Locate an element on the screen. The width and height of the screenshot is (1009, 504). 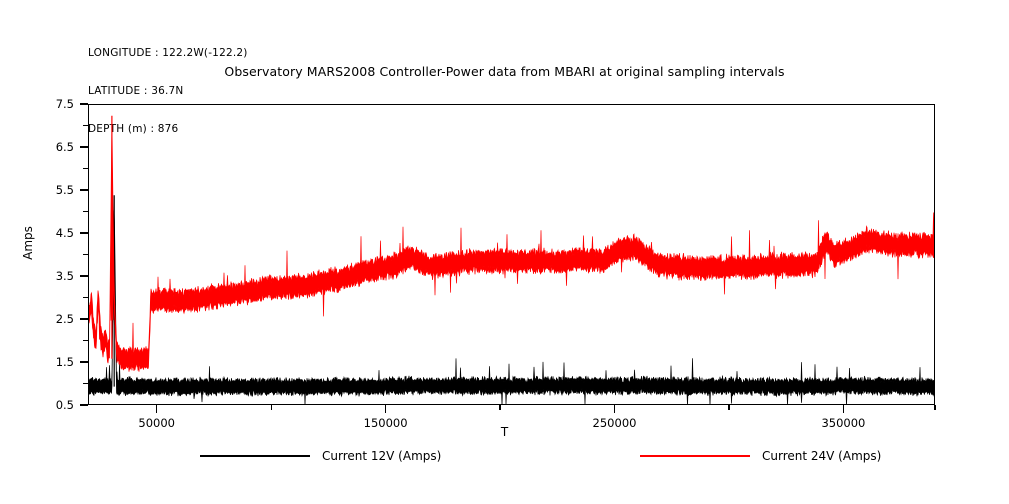
x-axis-label: T is located at coordinates (504, 432).